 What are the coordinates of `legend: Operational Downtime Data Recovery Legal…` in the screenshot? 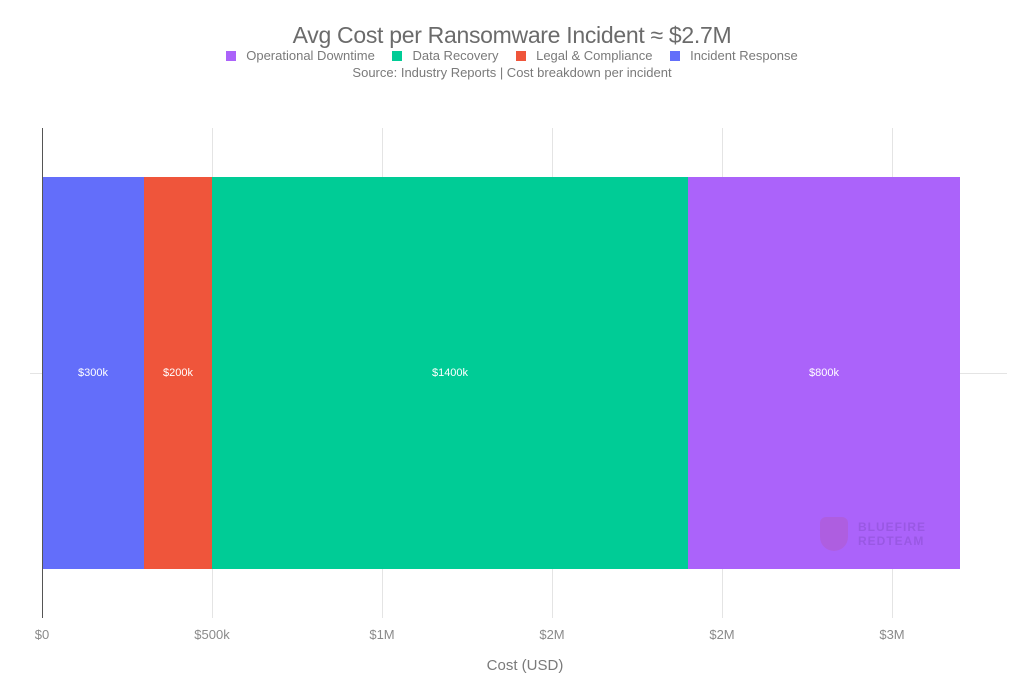 It's located at (512, 55).